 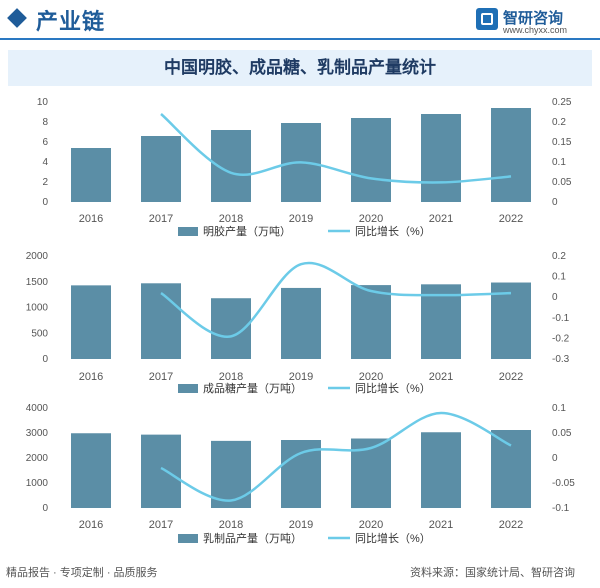 I want to click on header-divider, so click(x=300, y=39).